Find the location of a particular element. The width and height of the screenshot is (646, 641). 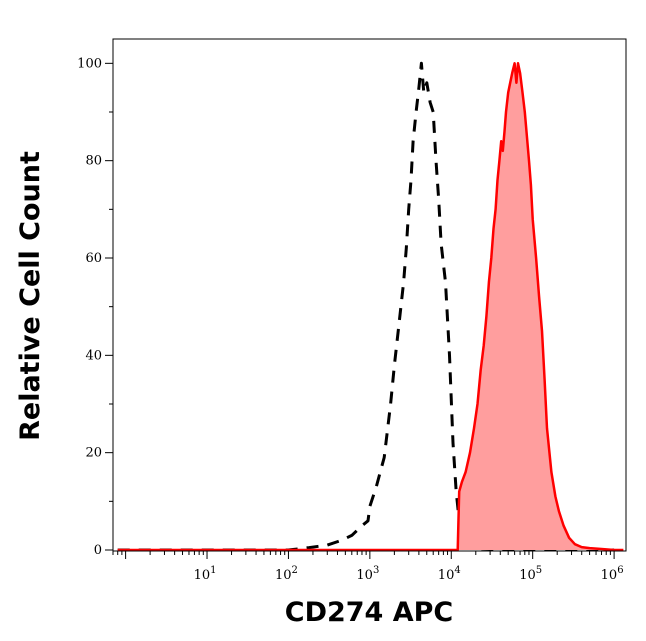

x-tick-label: 10⁶ is located at coordinates (612, 574).